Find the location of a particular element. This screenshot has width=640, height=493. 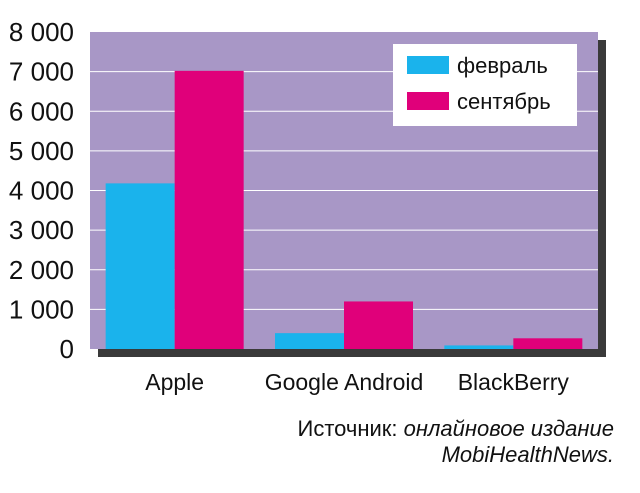

y-tick-label: 3 000 is located at coordinates (41, 230).